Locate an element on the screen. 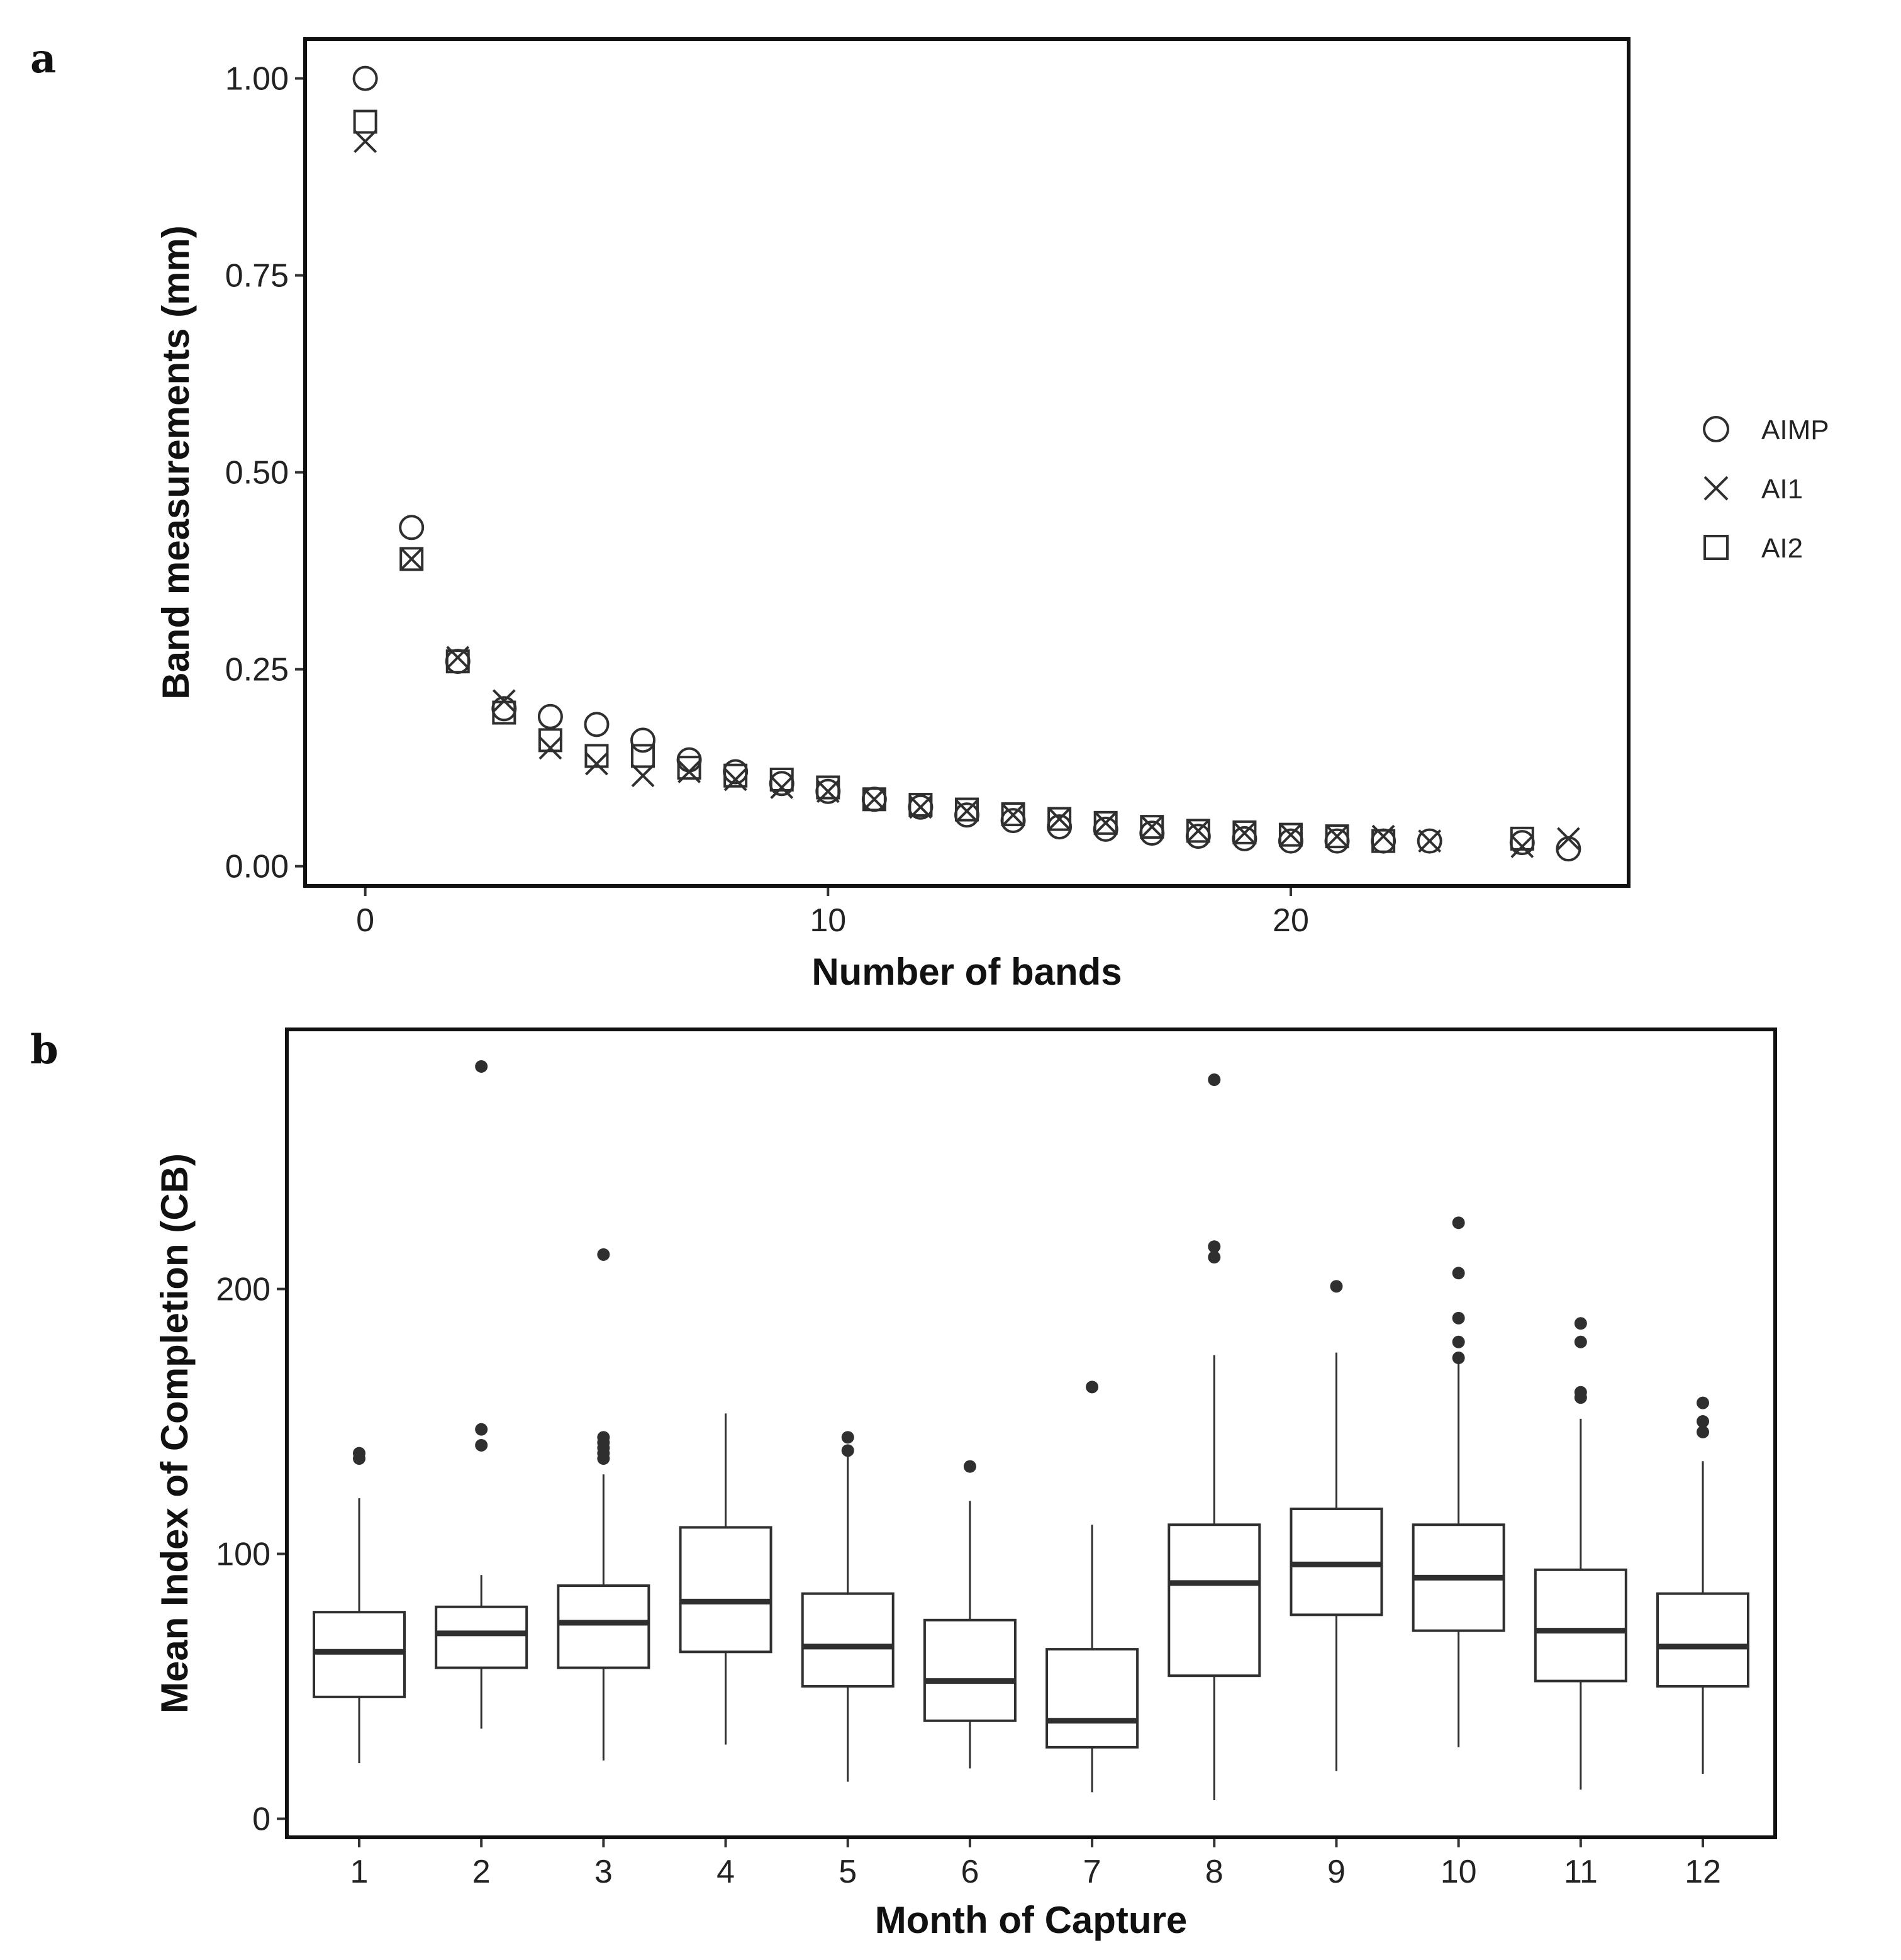  panel-a-letter: a is located at coordinates (43, 58).